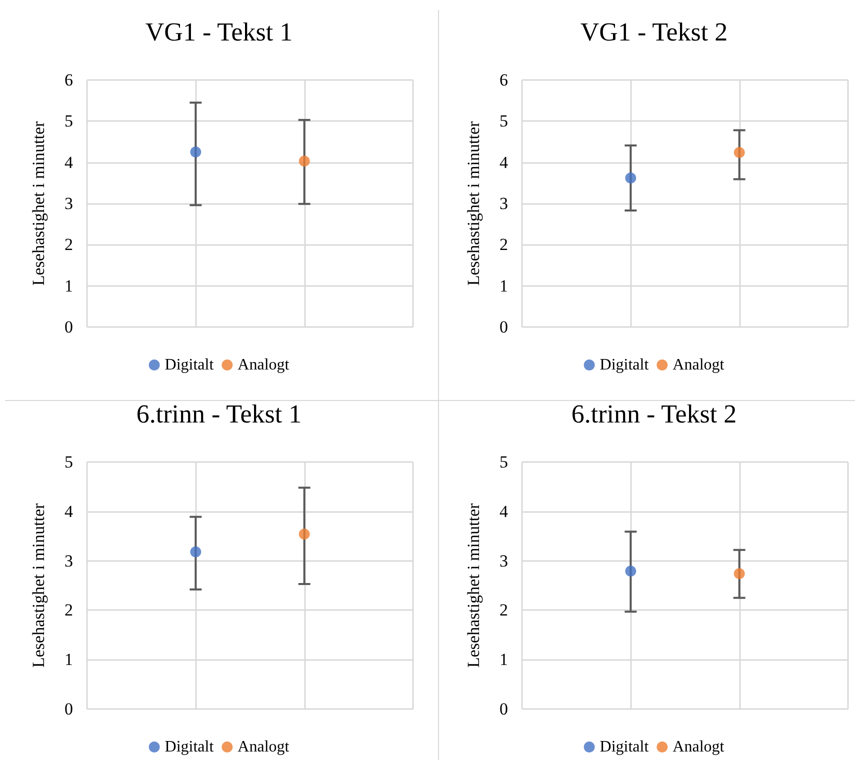  Describe the element at coordinates (219, 32) in the screenshot. I see `chart-title: VG1 - Tekst 1` at that location.